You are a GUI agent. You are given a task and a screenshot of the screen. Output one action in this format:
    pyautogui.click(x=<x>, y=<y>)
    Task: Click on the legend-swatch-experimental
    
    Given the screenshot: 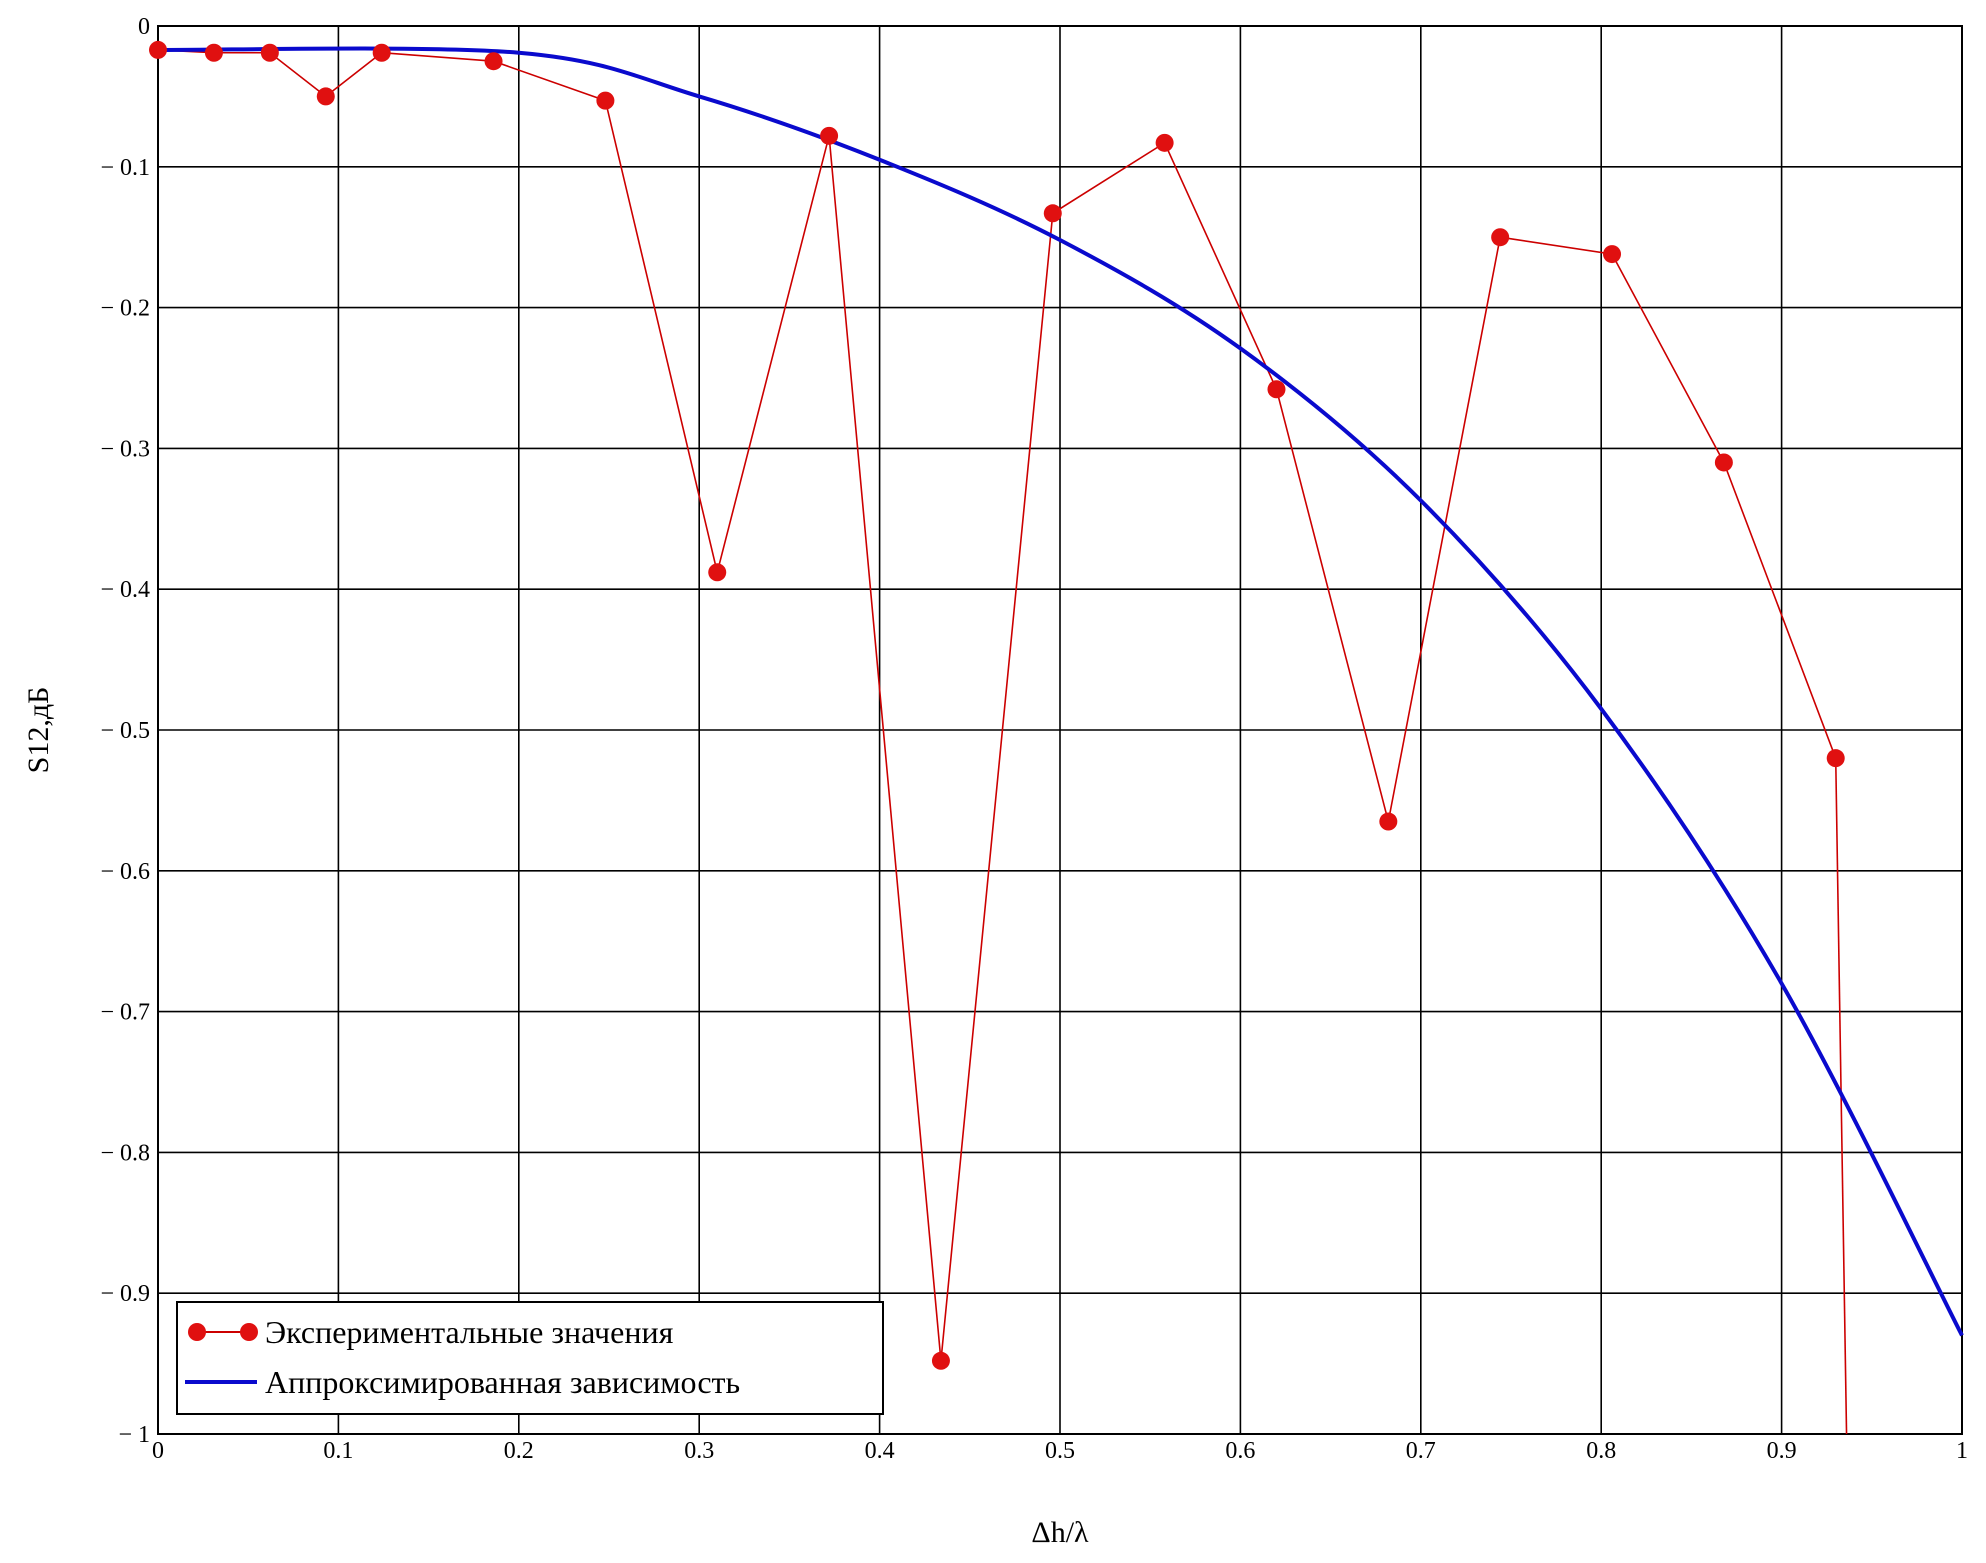 What is the action you would take?
    pyautogui.click(x=223, y=1332)
    